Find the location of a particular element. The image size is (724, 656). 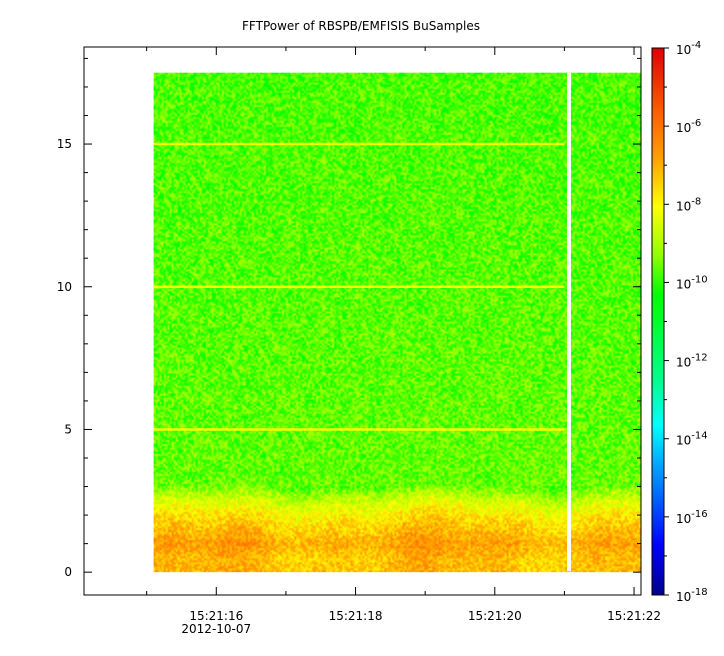

y-tick-label: 15 is located at coordinates (64, 144).